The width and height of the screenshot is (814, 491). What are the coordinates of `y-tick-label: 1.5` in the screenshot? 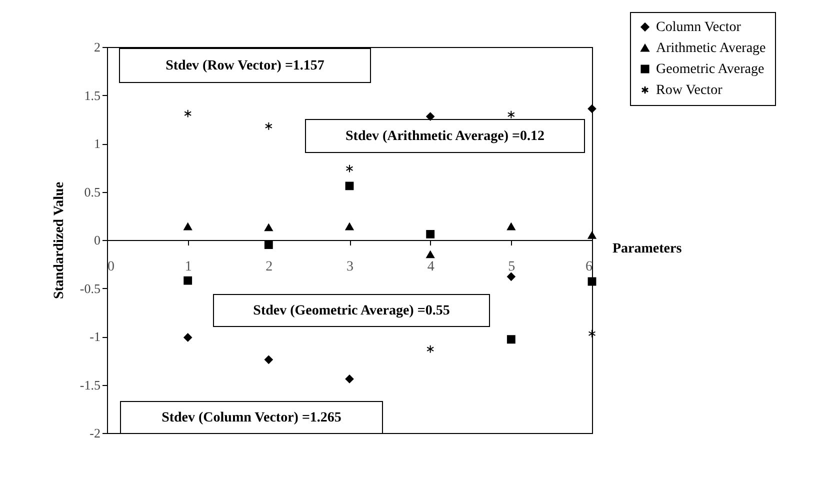 It's located at (92, 95).